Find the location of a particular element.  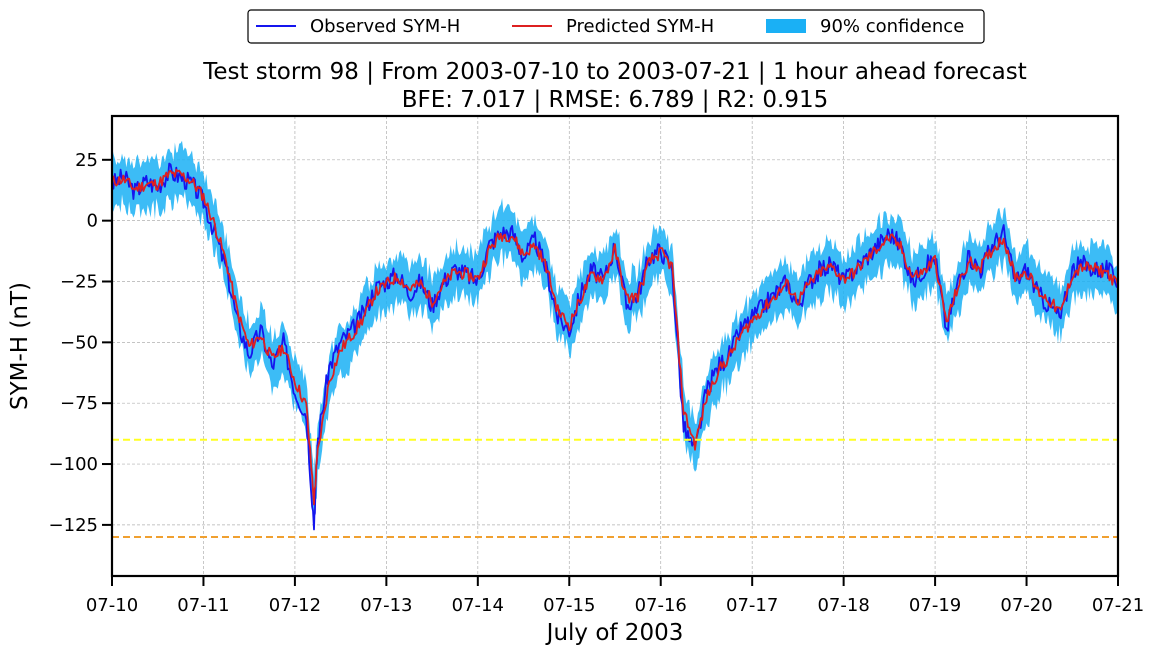

x-tick-label: 07-11 is located at coordinates (203, 605).